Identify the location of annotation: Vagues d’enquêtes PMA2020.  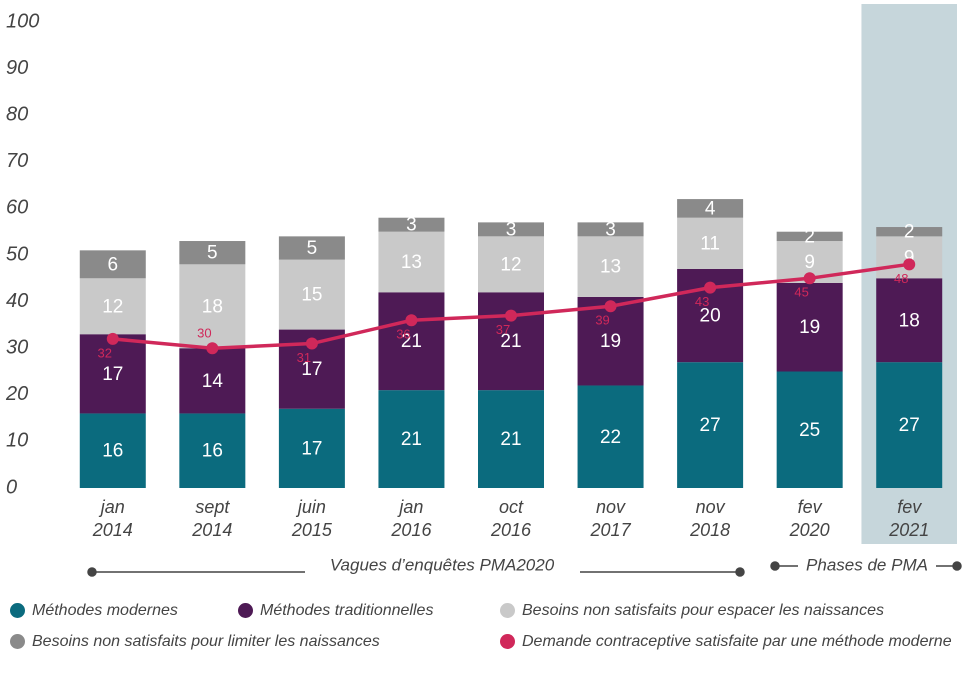
(442, 564).